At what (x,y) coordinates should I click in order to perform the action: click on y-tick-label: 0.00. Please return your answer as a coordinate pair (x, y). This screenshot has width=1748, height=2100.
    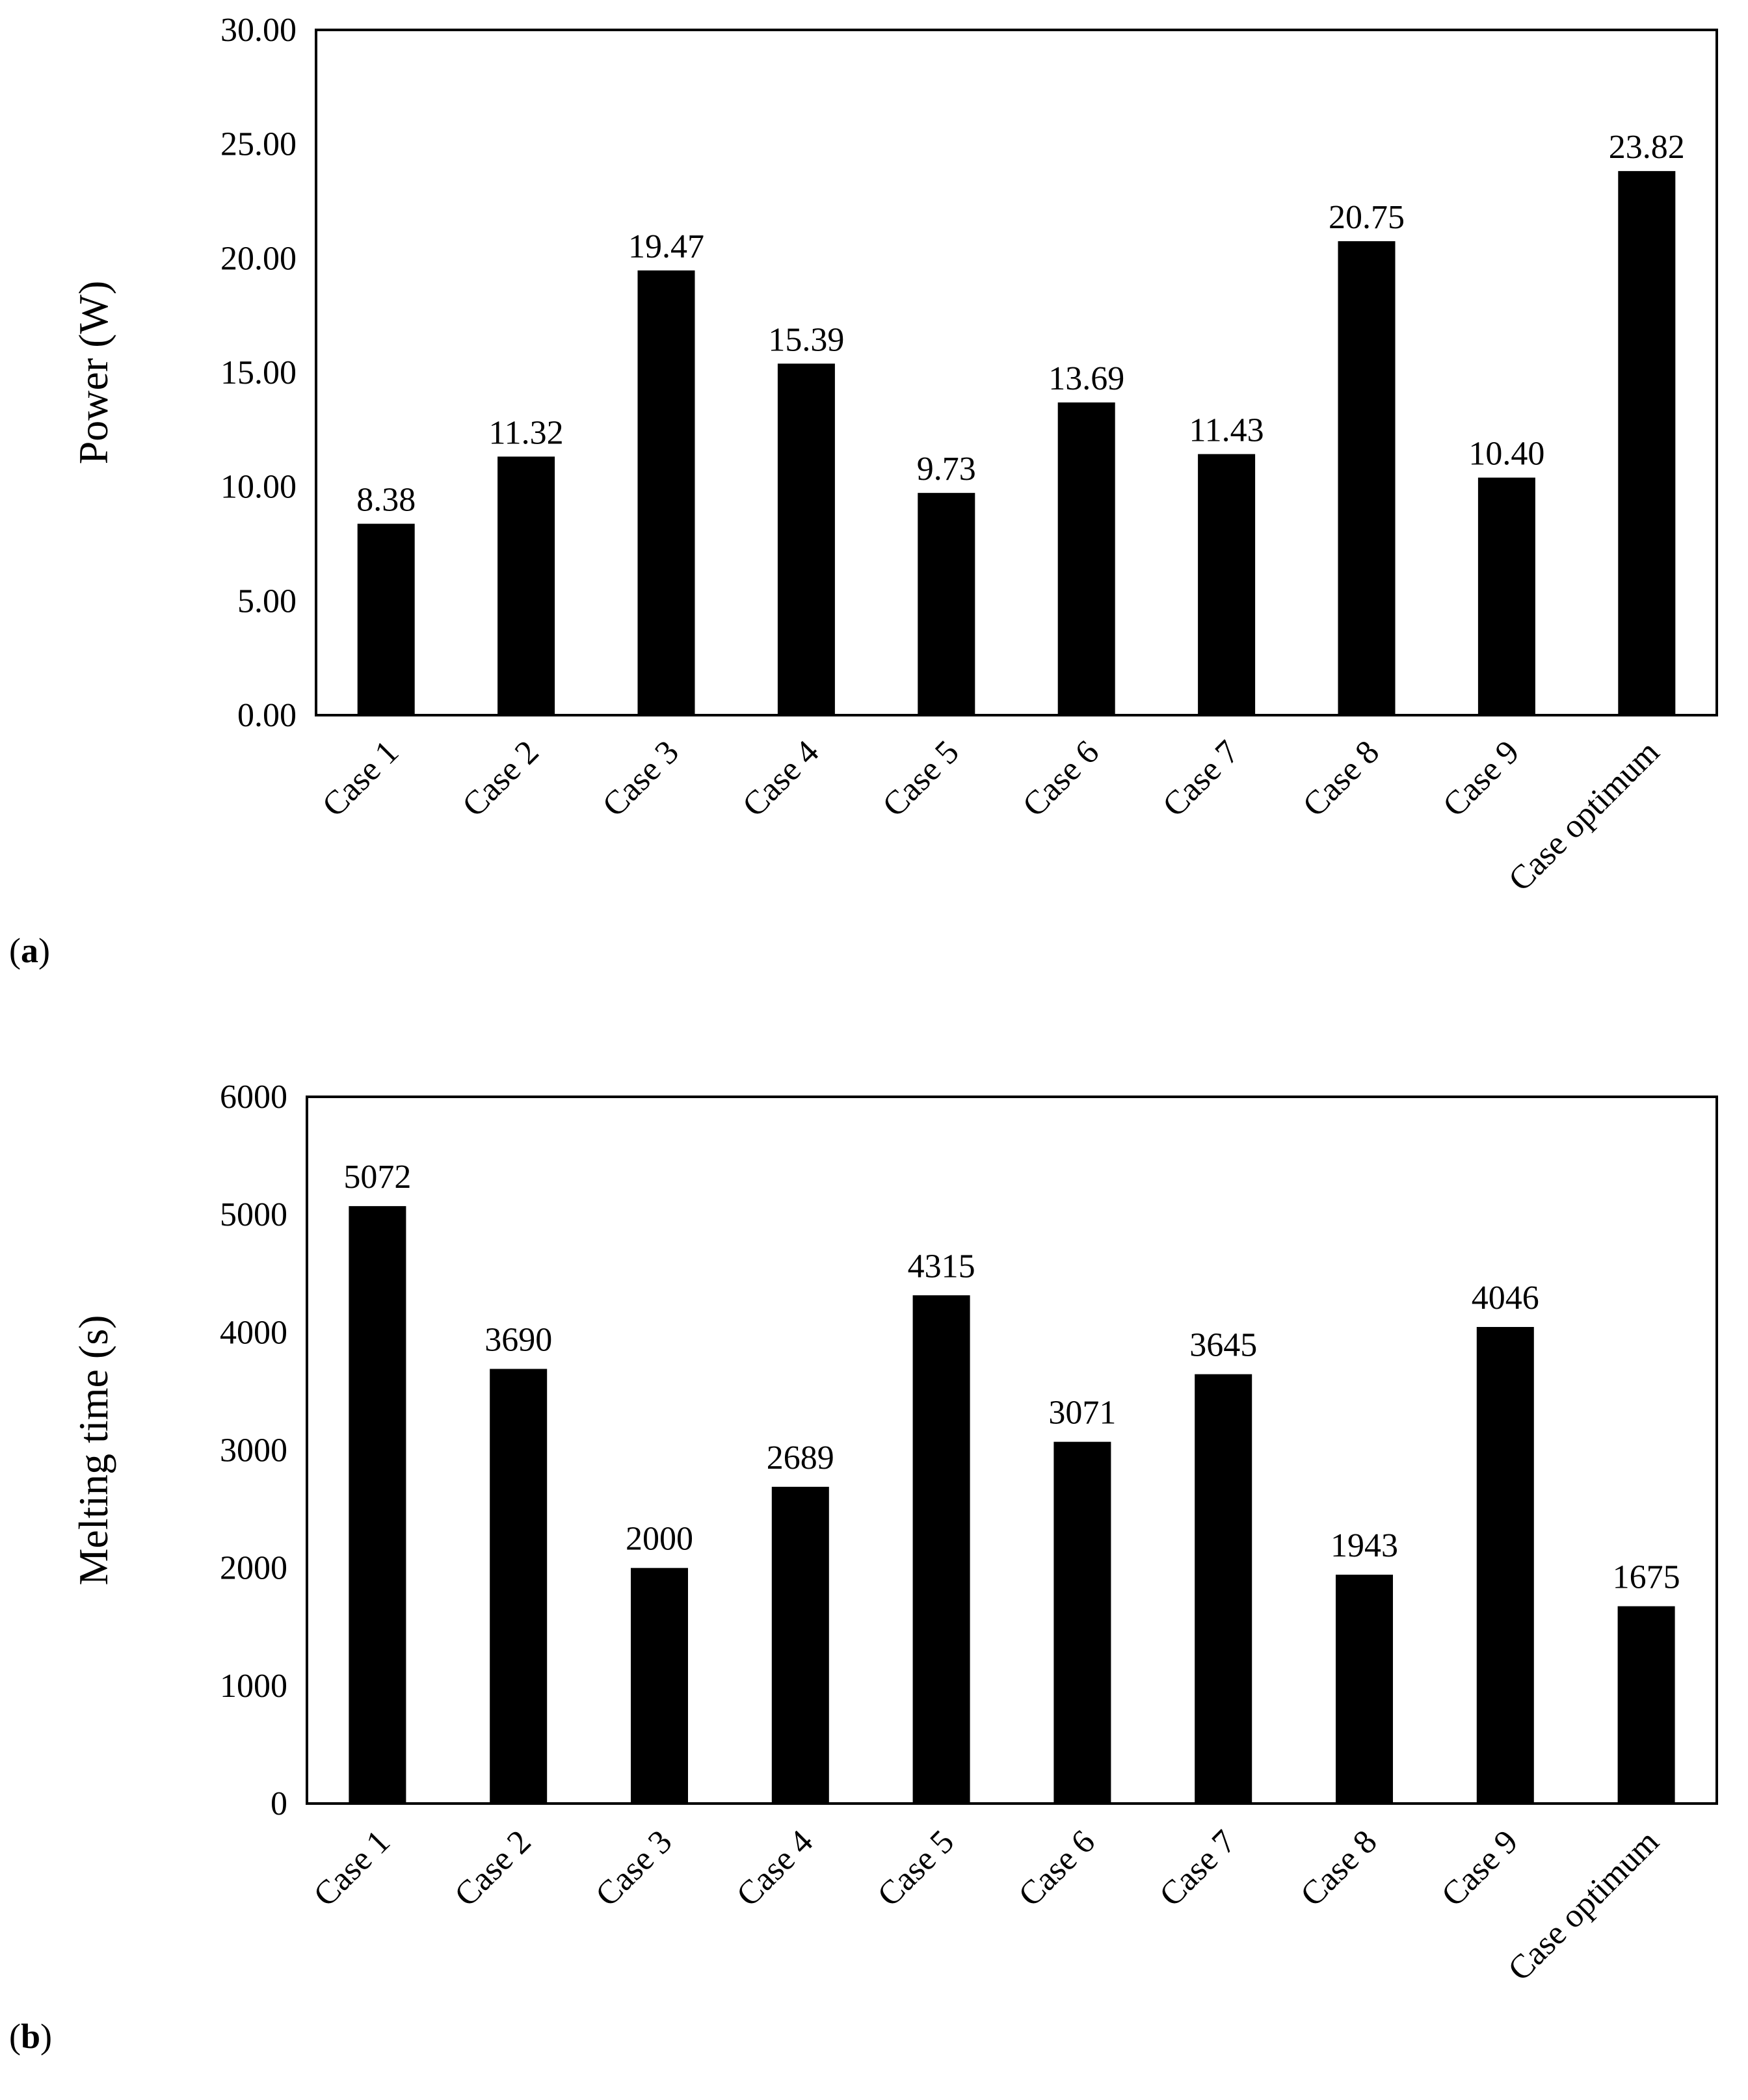
    Looking at the image, I should click on (267, 715).